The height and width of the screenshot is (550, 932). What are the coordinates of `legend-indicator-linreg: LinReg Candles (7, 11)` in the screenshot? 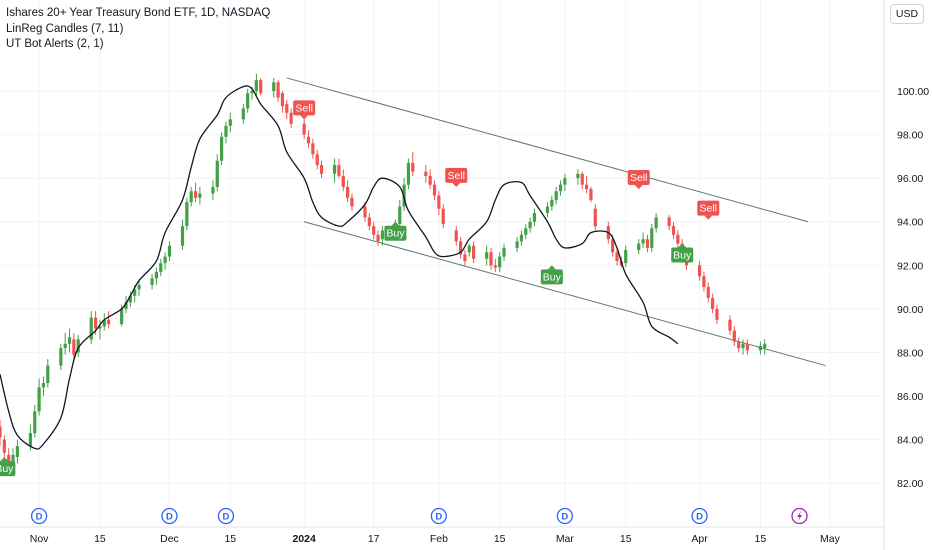 It's located at (65, 28).